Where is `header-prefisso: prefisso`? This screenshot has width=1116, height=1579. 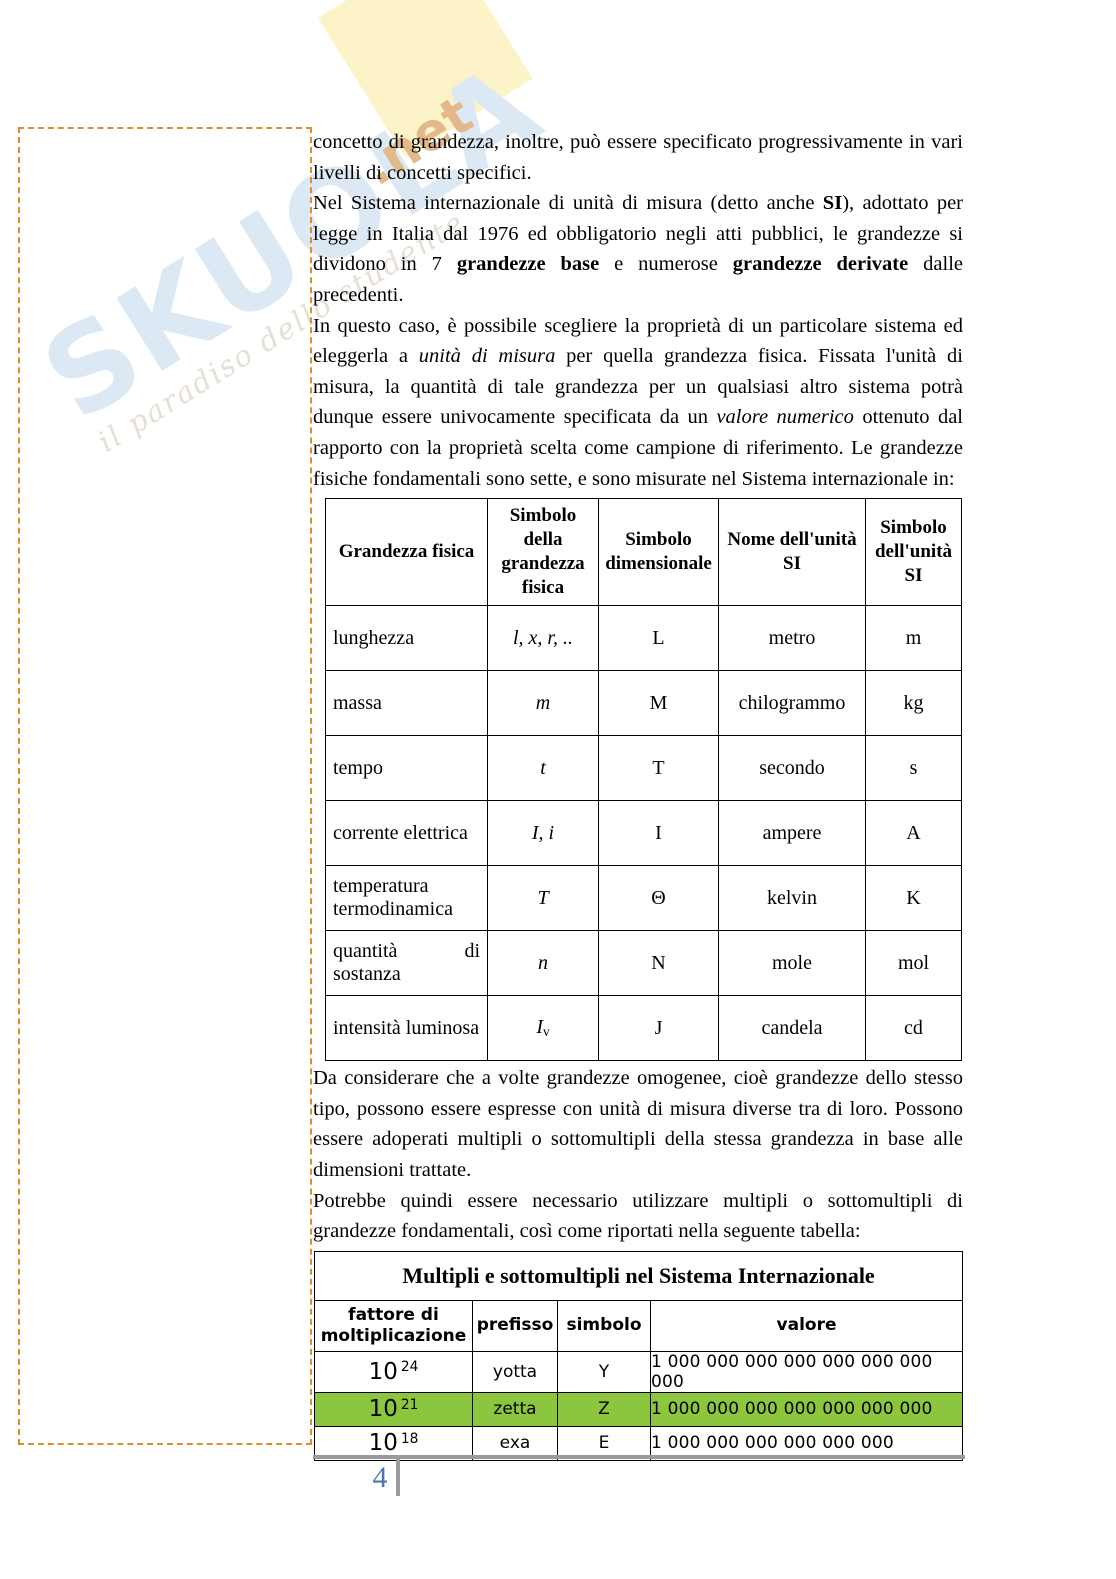
header-prefisso: prefisso is located at coordinates (515, 1325).